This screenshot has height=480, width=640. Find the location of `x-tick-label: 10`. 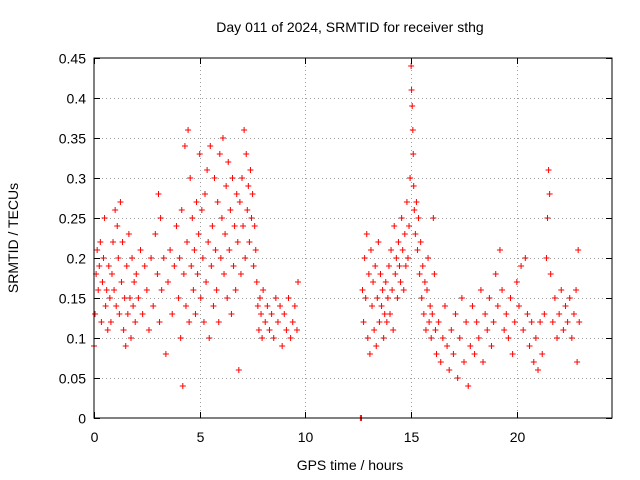

x-tick-label: 10 is located at coordinates (306, 437).